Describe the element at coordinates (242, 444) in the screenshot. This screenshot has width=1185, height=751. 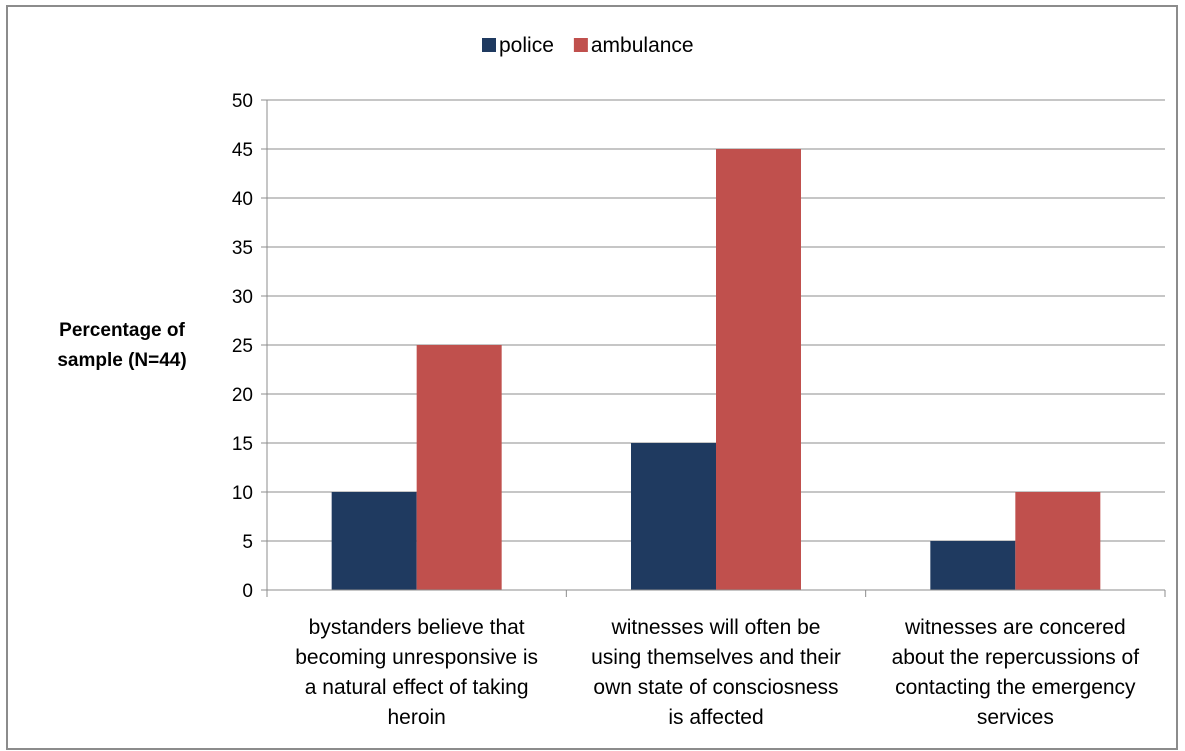
I see `y-tick-label: 15` at that location.